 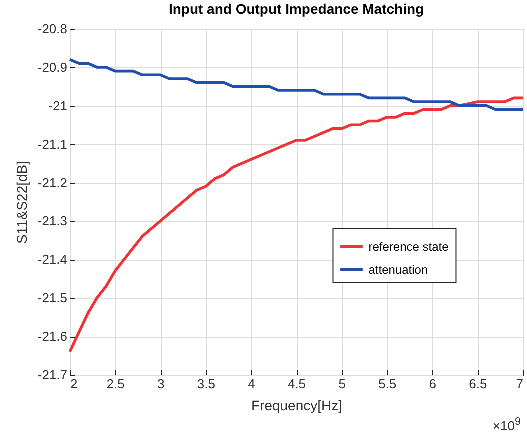 I want to click on x-tick-label: 7, so click(x=520, y=384).